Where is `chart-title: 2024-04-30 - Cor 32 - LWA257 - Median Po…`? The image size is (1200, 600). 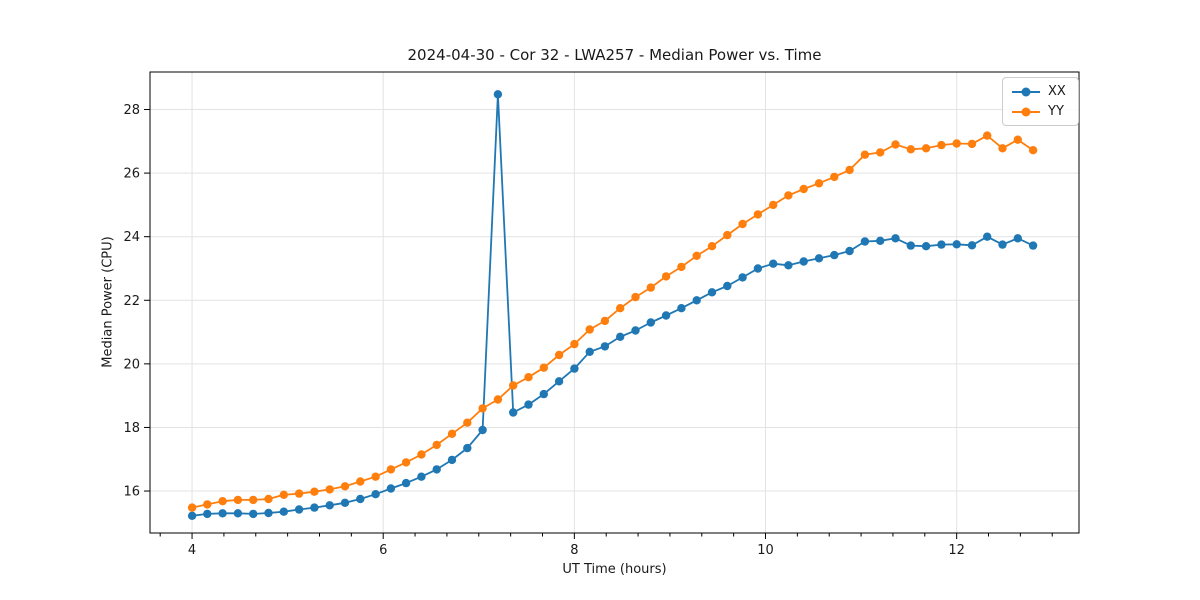 chart-title: 2024-04-30 - Cor 32 - LWA257 - Median Po… is located at coordinates (614, 55).